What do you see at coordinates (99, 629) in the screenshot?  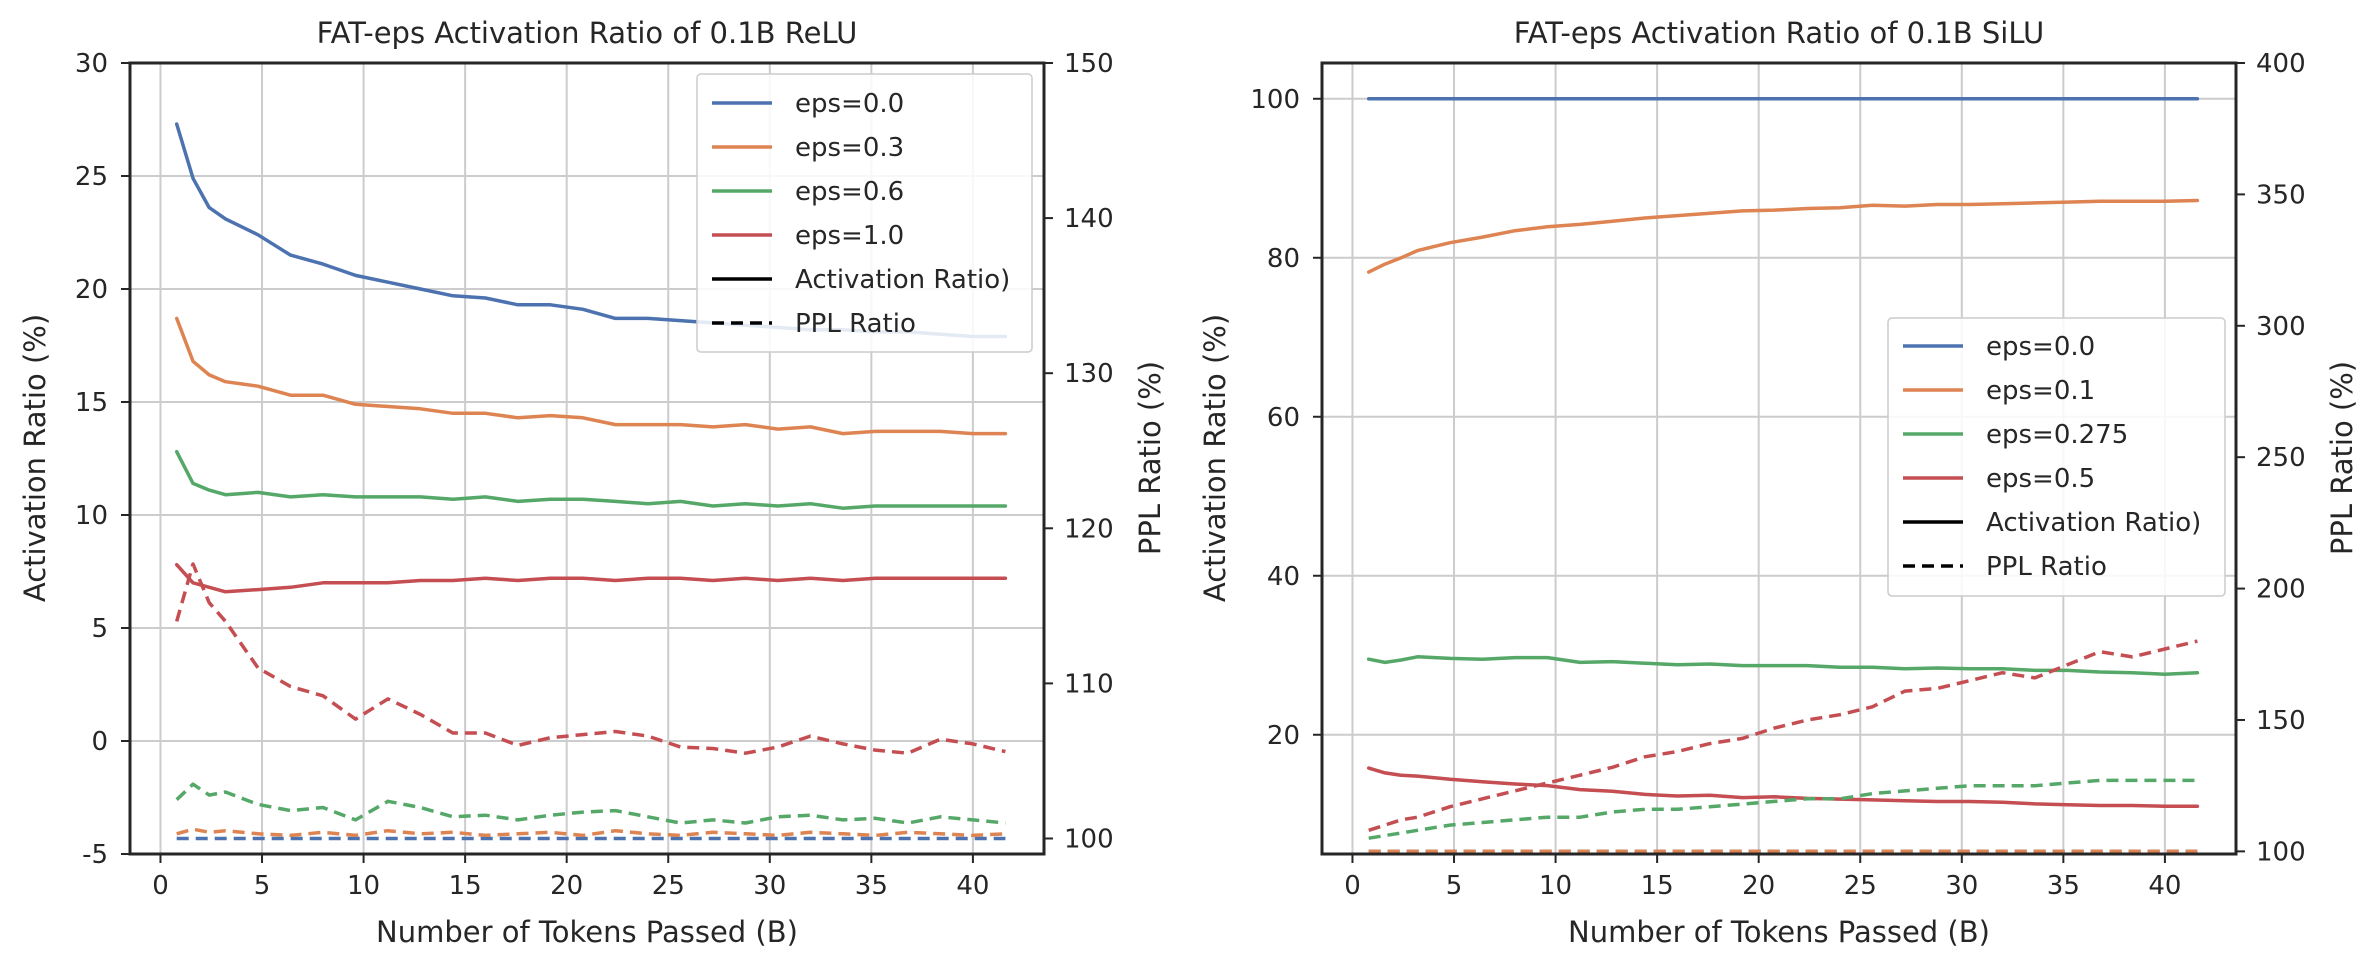 I see `y-tick-label: 5` at bounding box center [99, 629].